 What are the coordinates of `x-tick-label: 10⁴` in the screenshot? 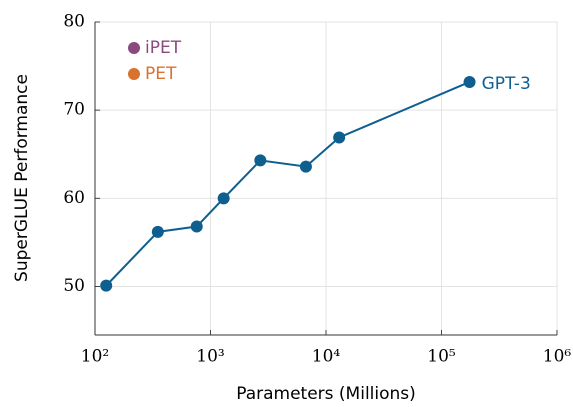 It's located at (326, 357).